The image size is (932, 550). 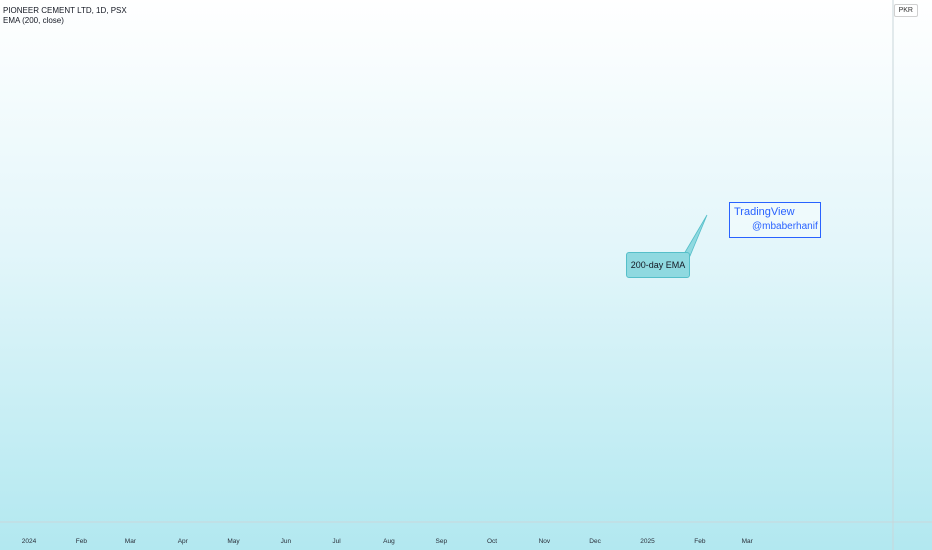 What do you see at coordinates (595, 541) in the screenshot?
I see `x-tick-label: Dec` at bounding box center [595, 541].